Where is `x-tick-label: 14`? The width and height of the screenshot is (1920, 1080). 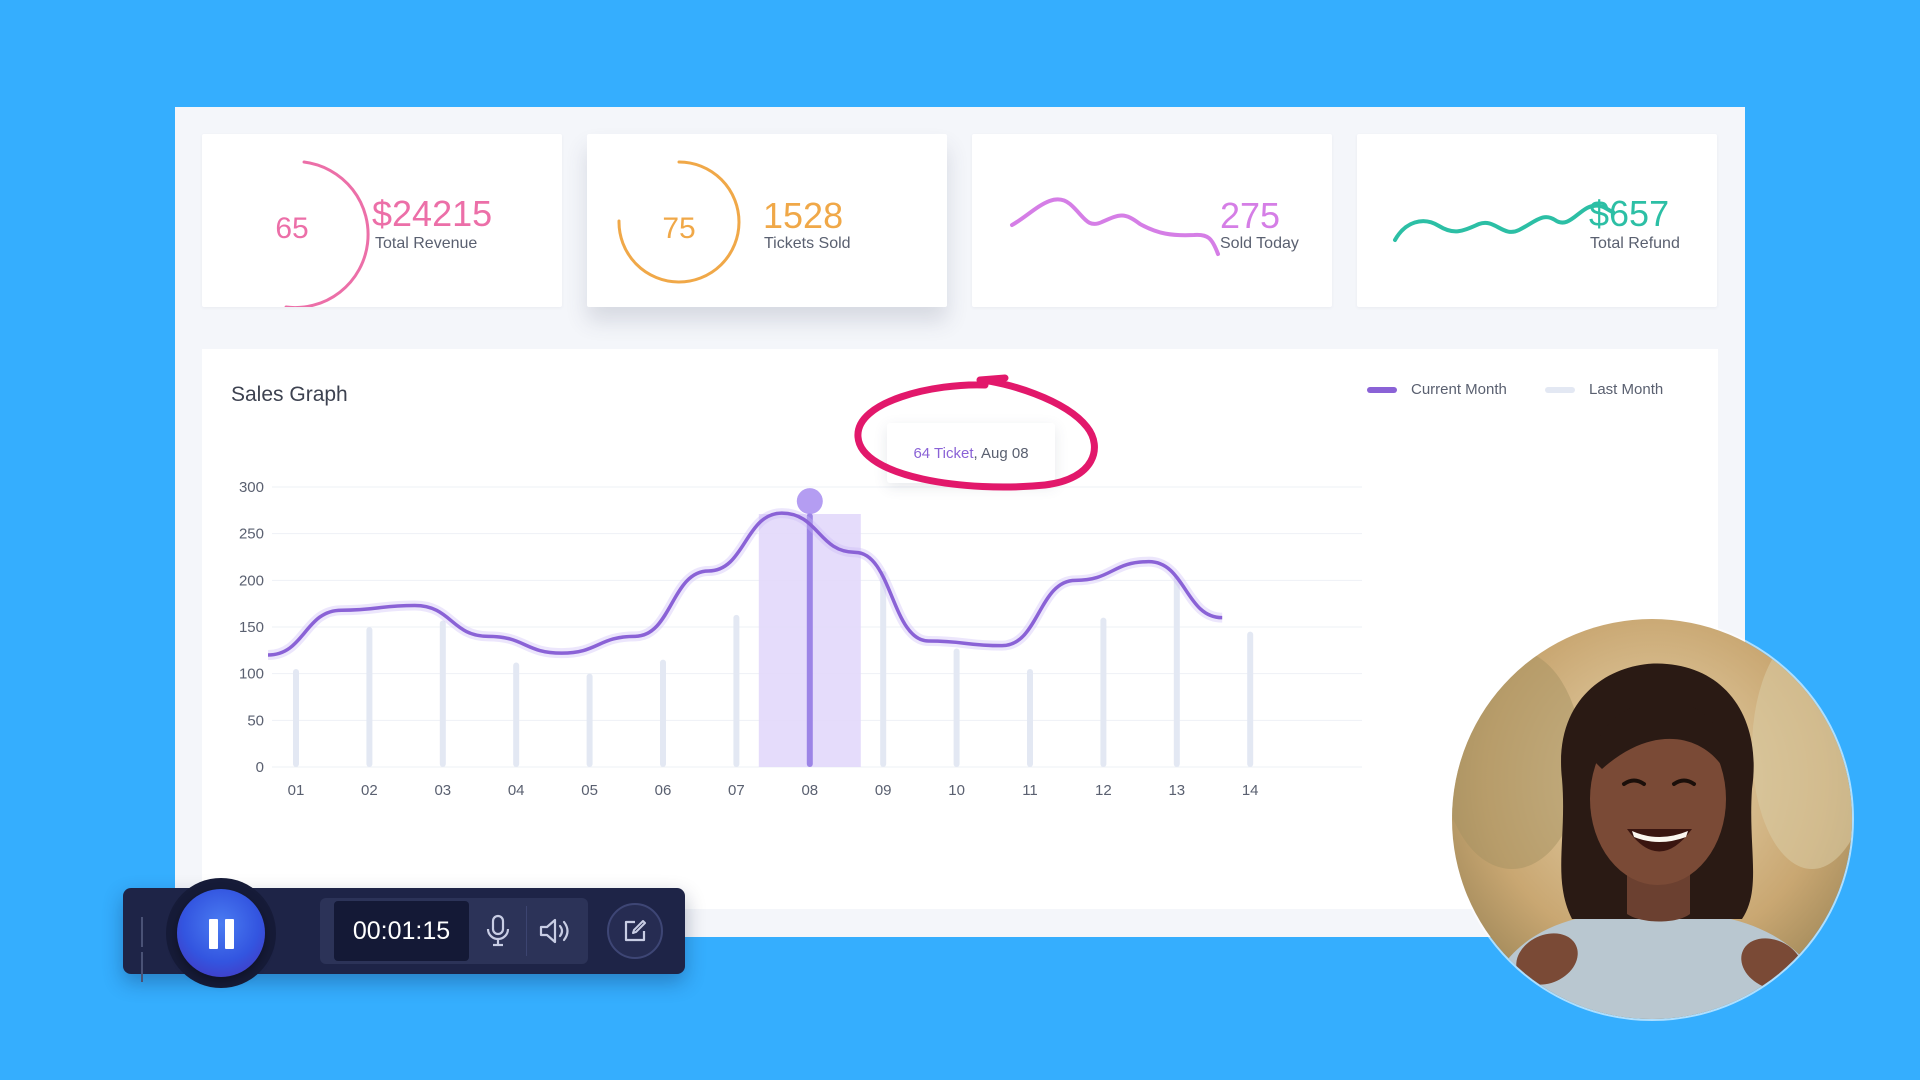
x-tick-label: 14 is located at coordinates (1250, 790).